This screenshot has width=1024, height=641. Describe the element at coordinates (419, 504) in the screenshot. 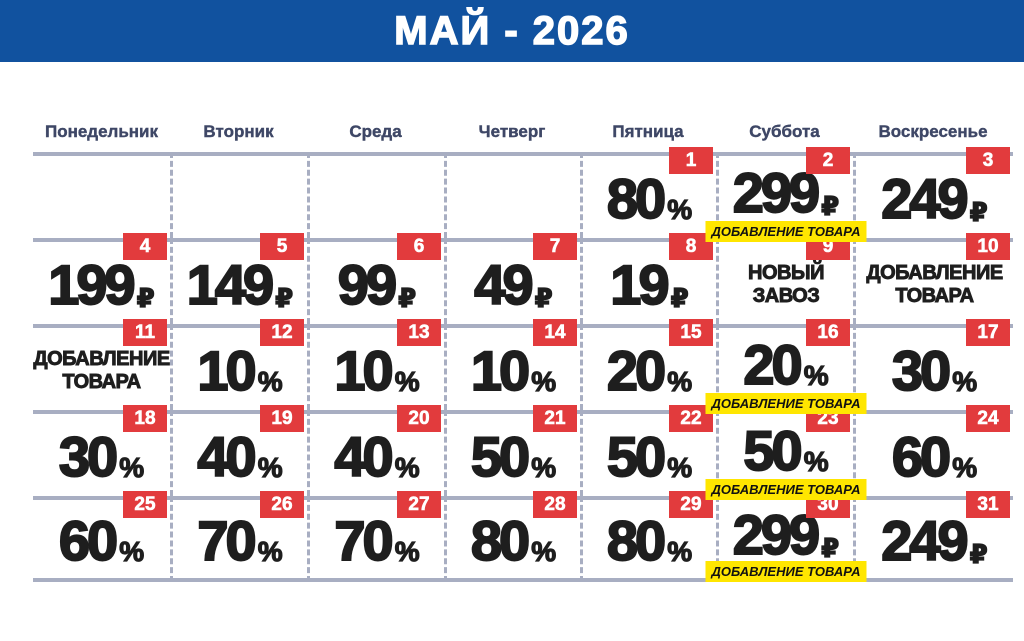

I see `day-number-badge: 27` at that location.